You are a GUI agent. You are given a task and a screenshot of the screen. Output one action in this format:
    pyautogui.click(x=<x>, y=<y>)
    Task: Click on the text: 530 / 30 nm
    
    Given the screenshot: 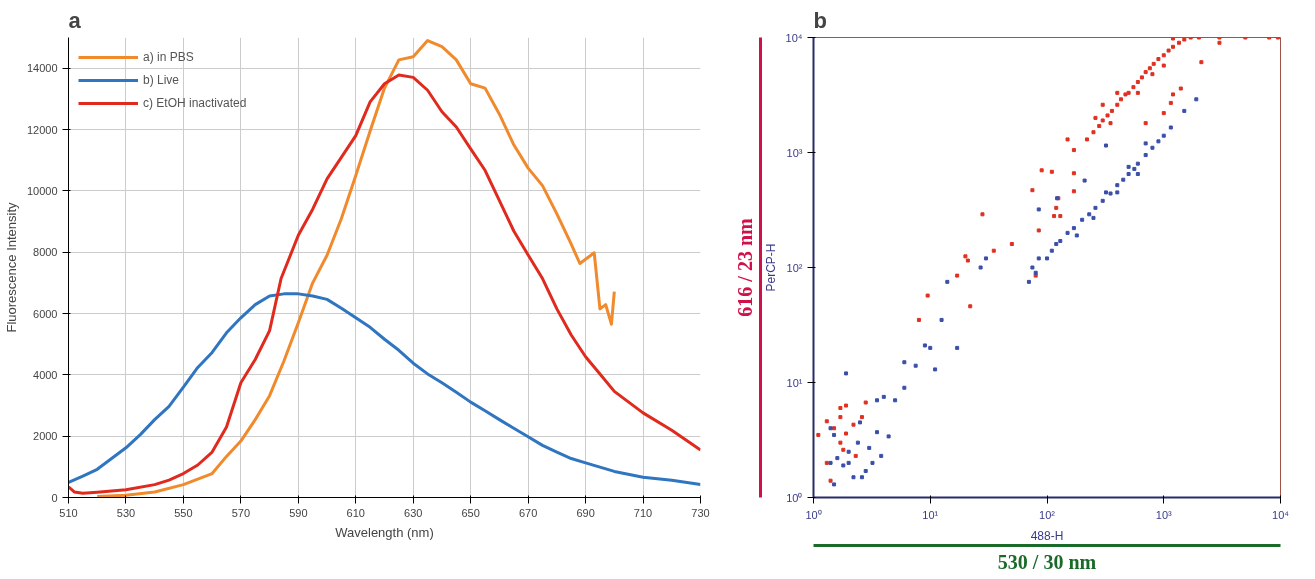 What is the action you would take?
    pyautogui.click(x=1047, y=561)
    